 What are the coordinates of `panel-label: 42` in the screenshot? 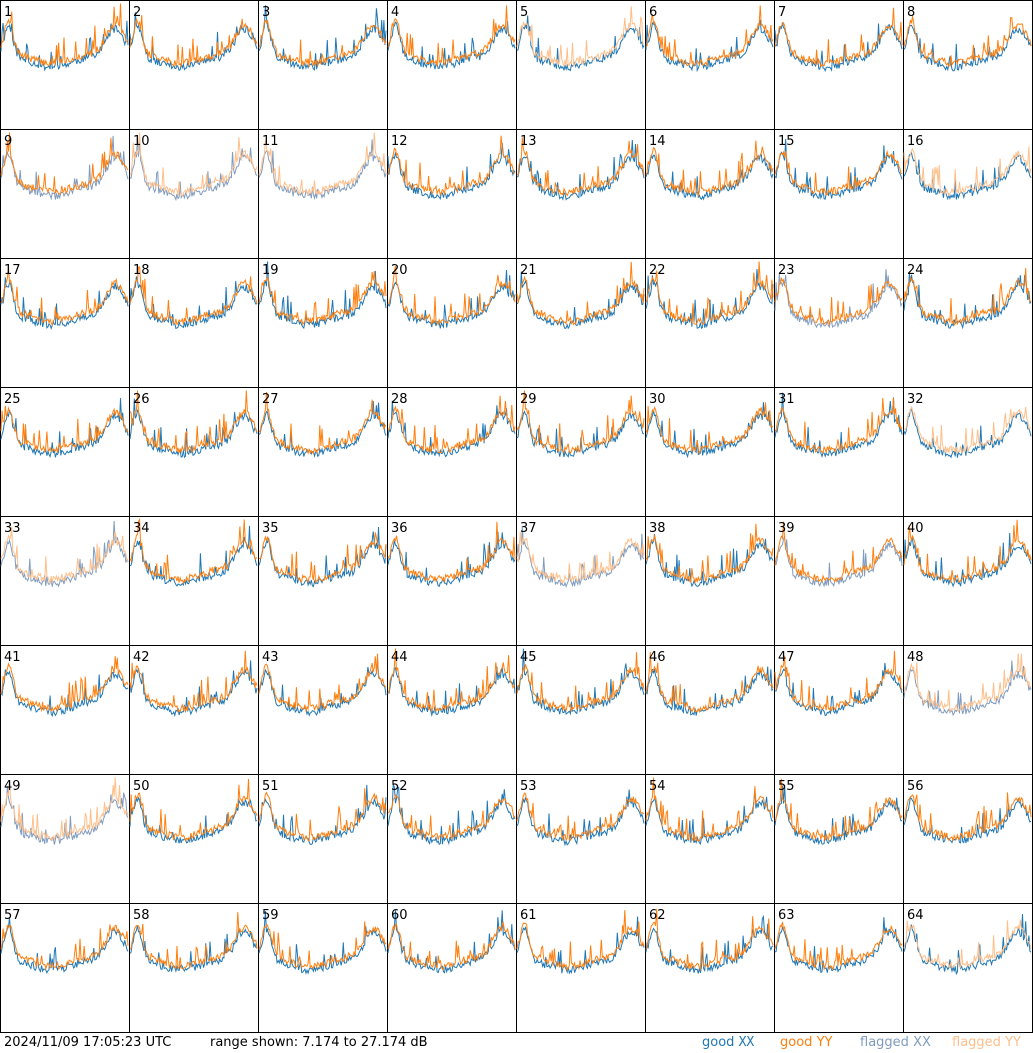 It's located at (141, 657).